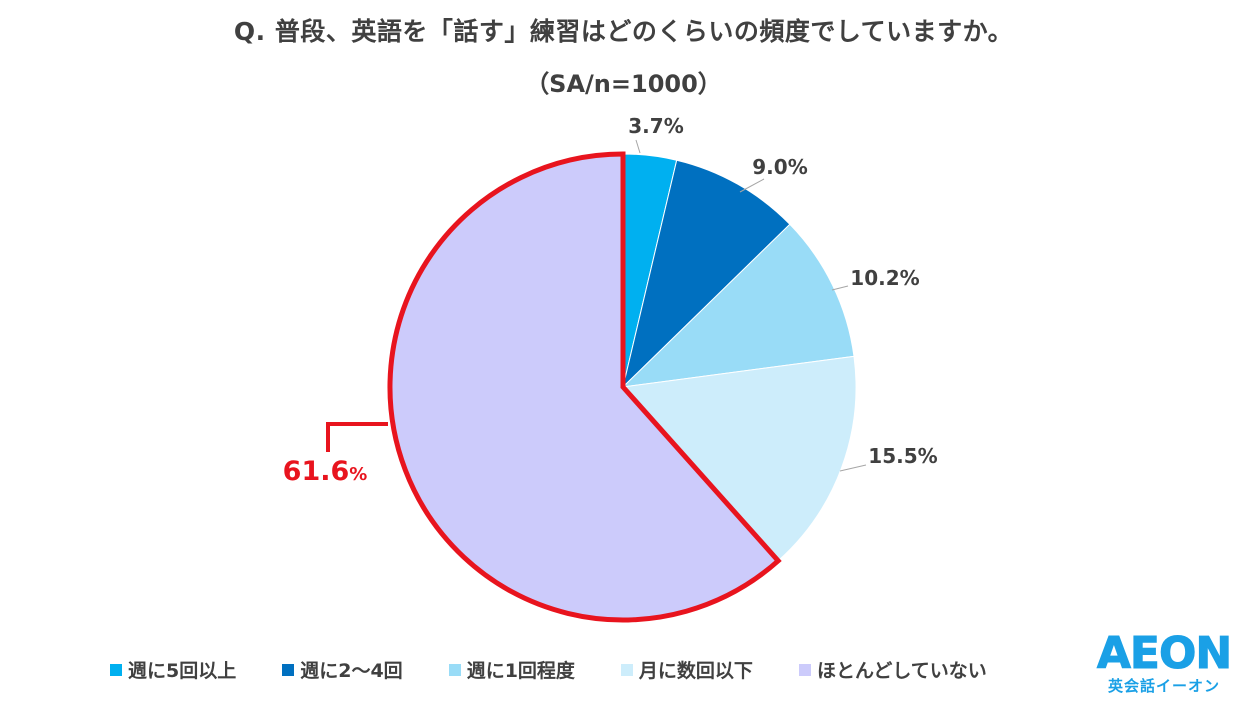  Describe the element at coordinates (623, 31) in the screenshot. I see `chart-title: Q. 普段、英語を「話す」練習はどのくらいの頻度でしていますか。` at that location.